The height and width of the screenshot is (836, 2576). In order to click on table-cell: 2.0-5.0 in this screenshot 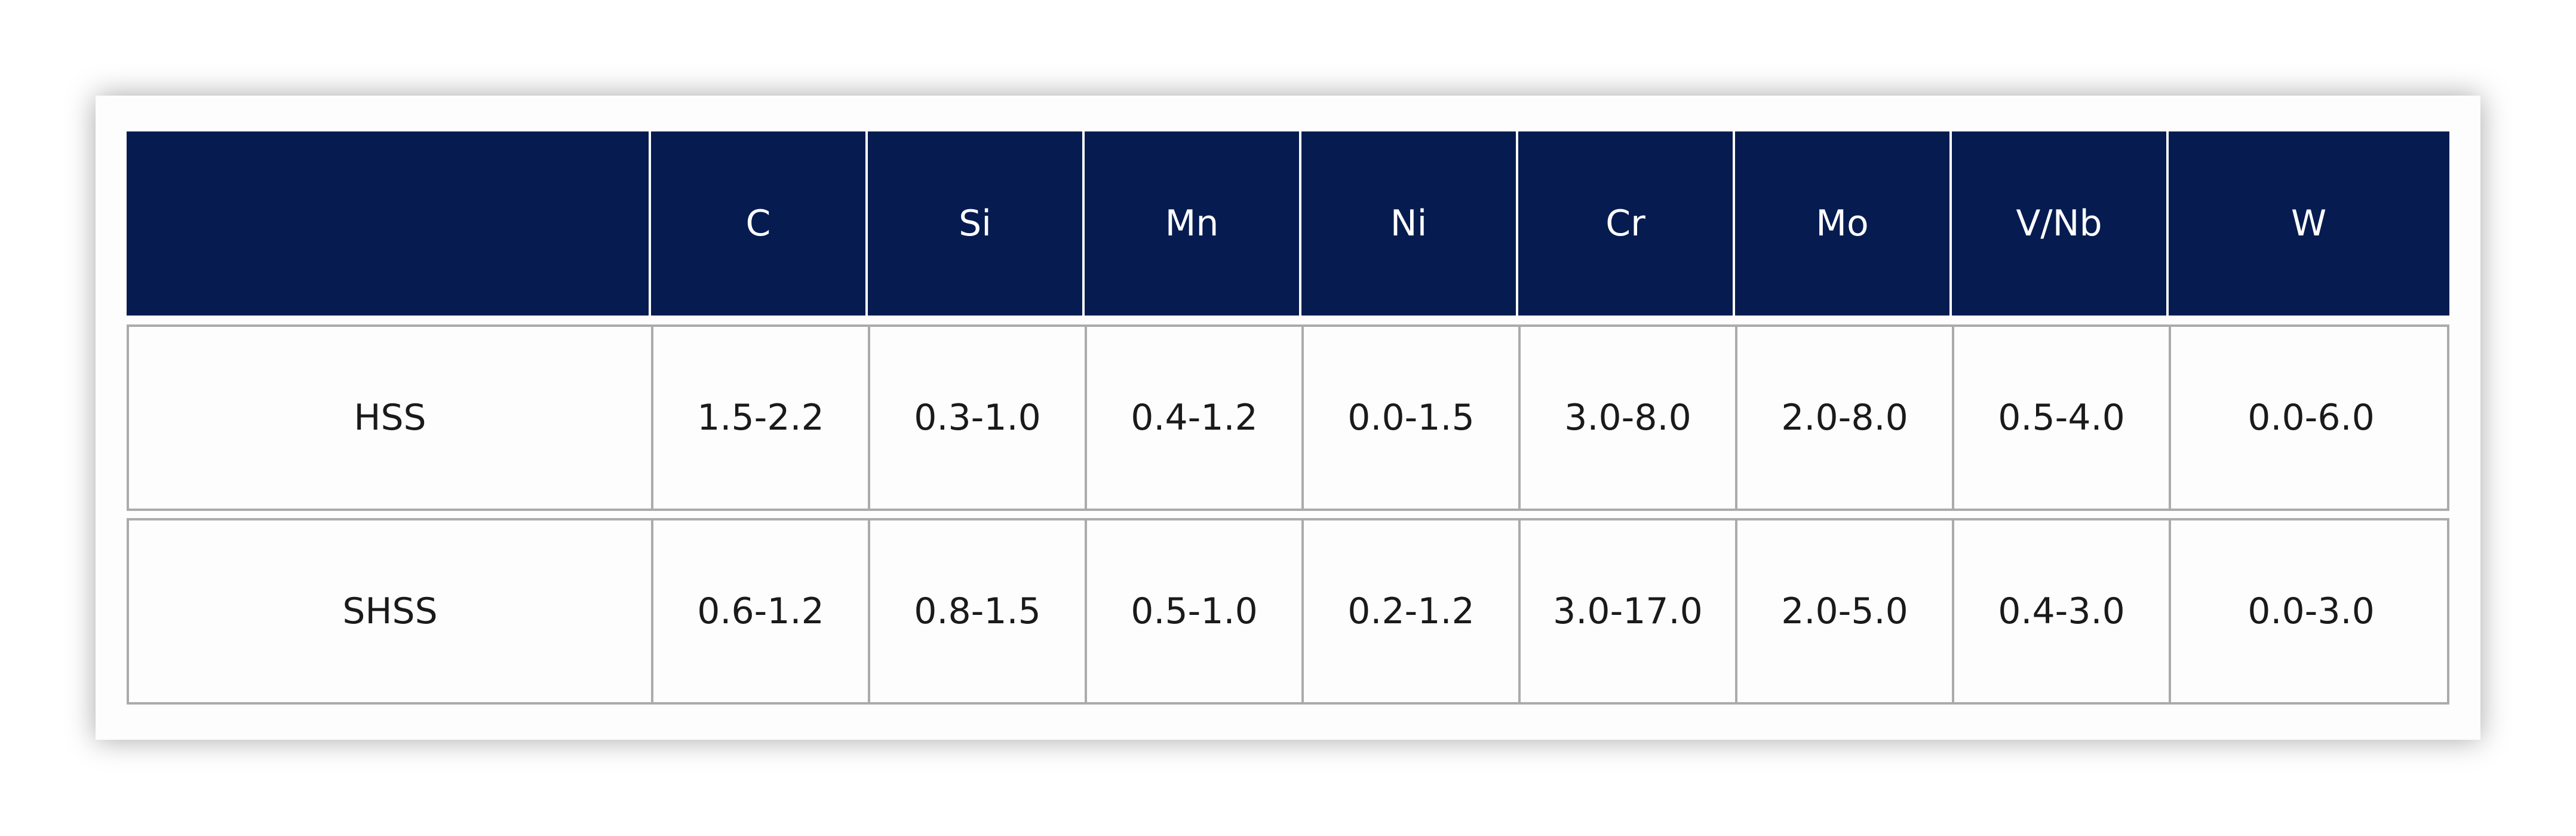, I will do `click(1843, 611)`.